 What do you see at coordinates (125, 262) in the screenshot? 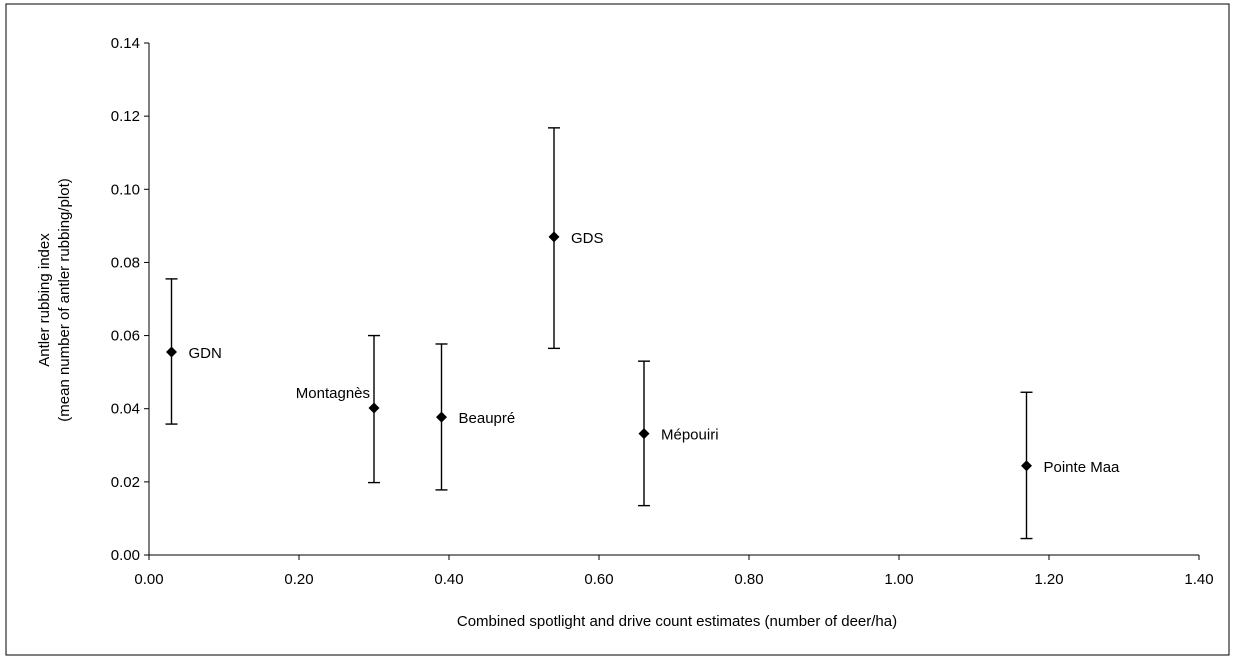
I see `y-tick-label: 0.08` at bounding box center [125, 262].